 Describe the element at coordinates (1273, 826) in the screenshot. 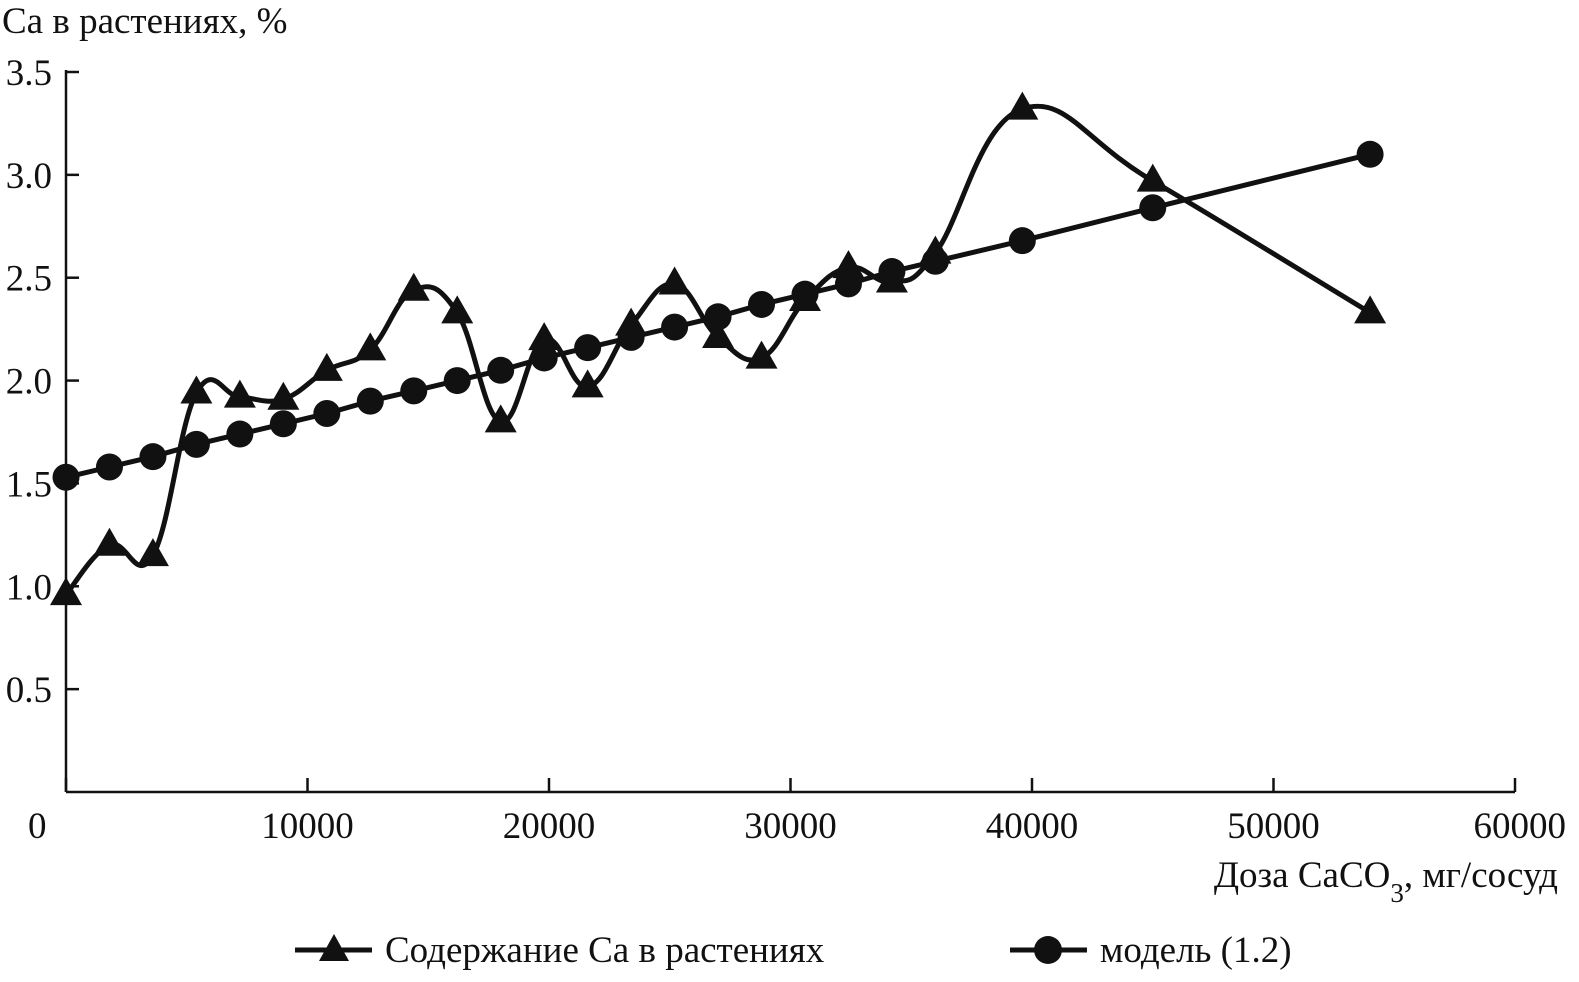

I see `x-tick-label: 50000` at that location.